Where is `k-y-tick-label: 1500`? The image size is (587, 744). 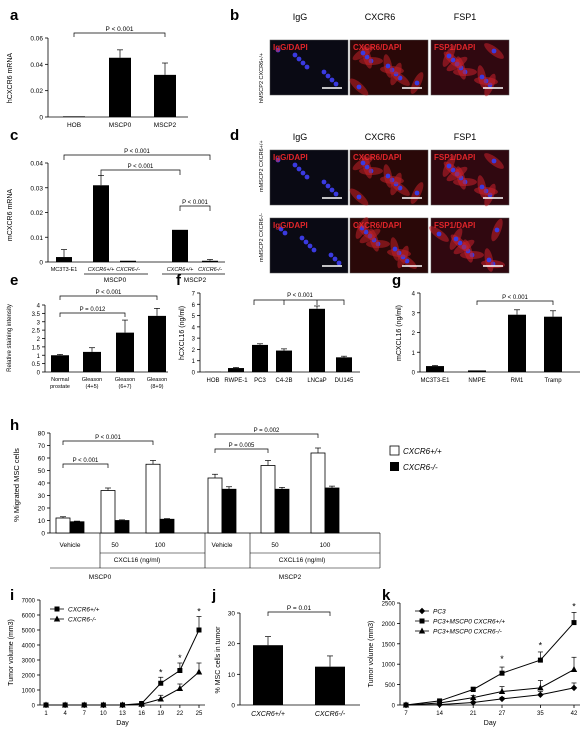
k-y-tick-label: 1500 is located at coordinates (389, 645).